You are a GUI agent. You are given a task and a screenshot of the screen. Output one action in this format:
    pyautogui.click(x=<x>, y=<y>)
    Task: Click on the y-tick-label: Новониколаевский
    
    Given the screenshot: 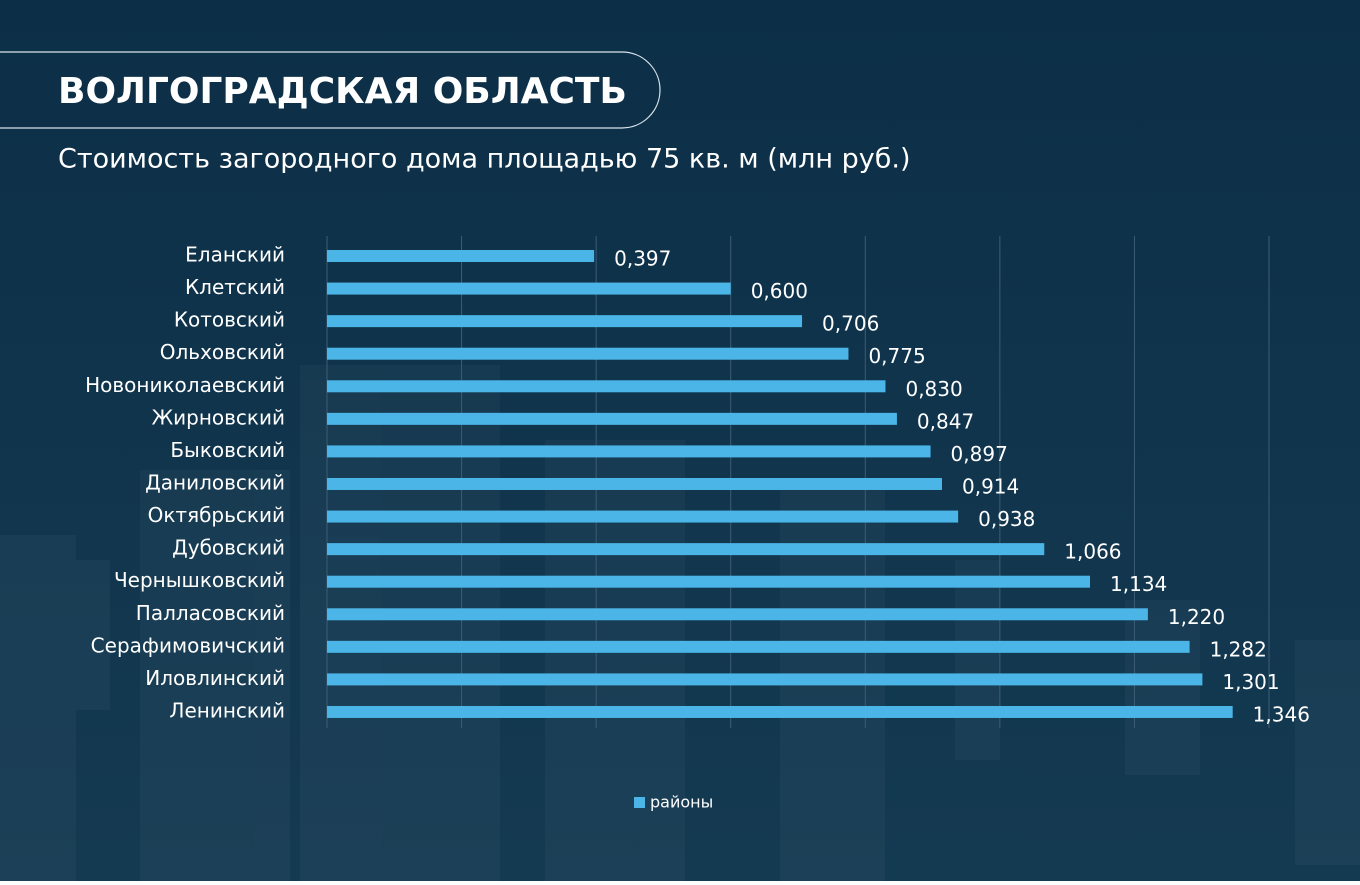 What is the action you would take?
    pyautogui.click(x=185, y=385)
    